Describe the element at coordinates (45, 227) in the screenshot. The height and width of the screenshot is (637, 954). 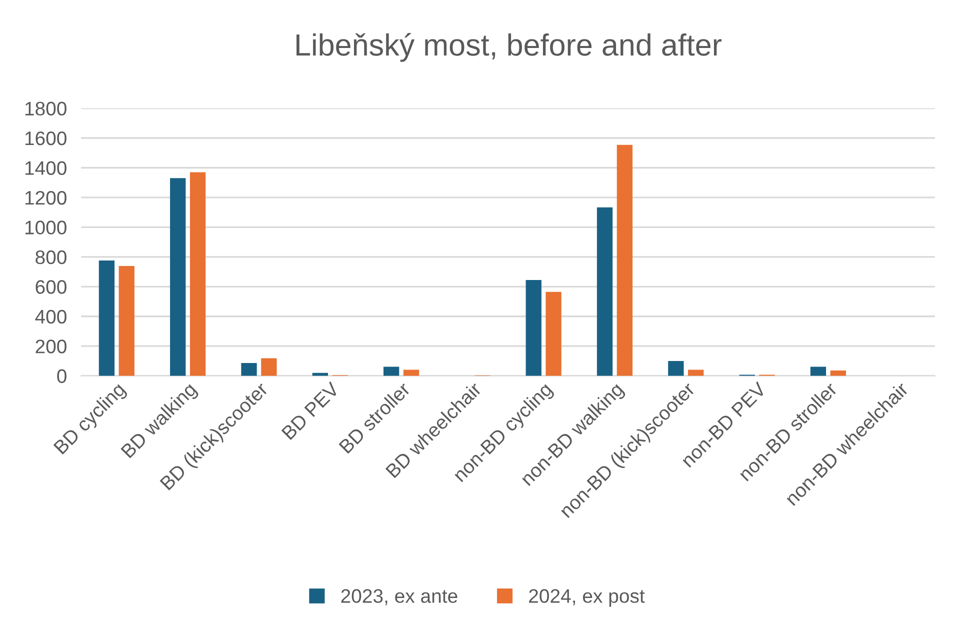
I see `y-tick-label: 1000` at that location.